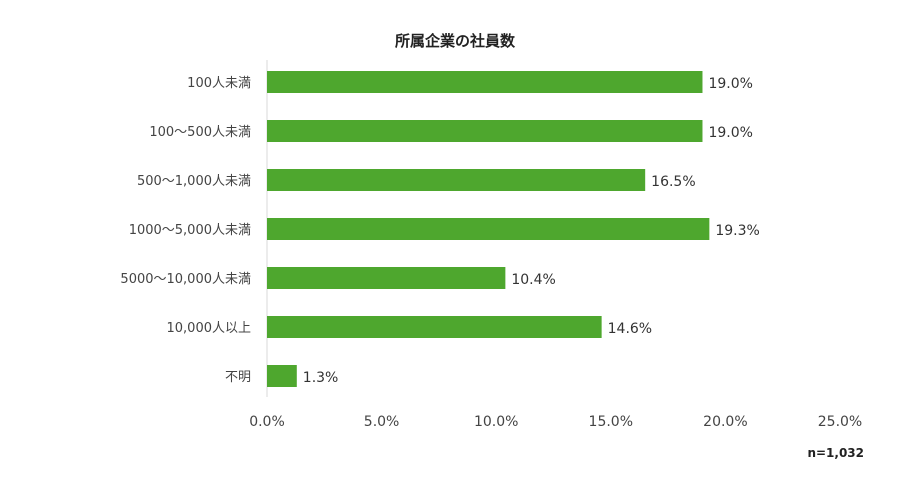  I want to click on sample-size-note: n=1,032, so click(835, 453).